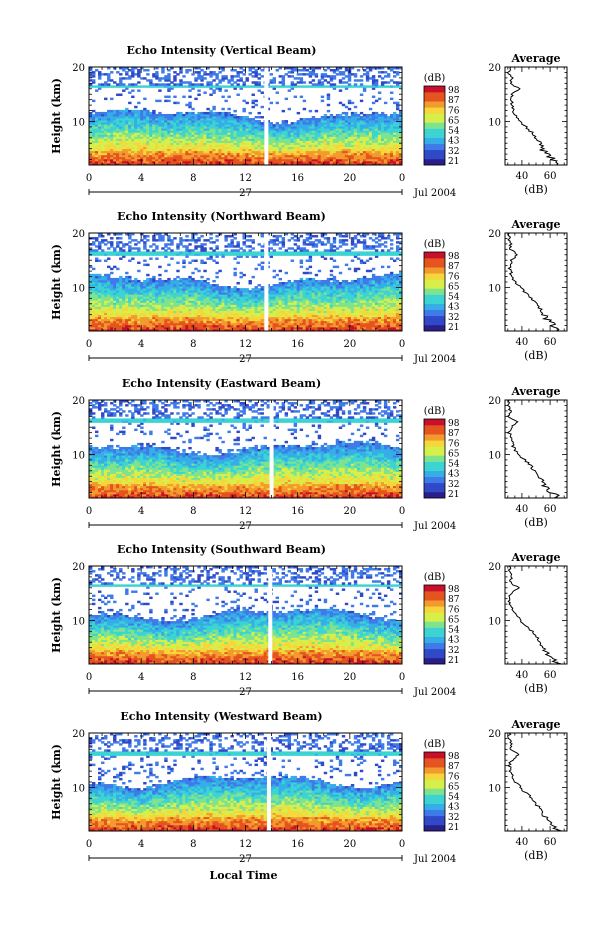 This screenshot has height=929, width=616. I want to click on x-tick-label: 0, so click(89, 178).